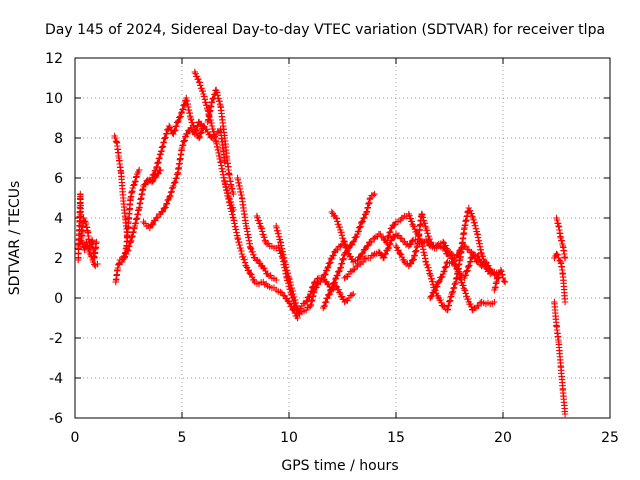  I want to click on y-tick-label: 4, so click(58, 219).